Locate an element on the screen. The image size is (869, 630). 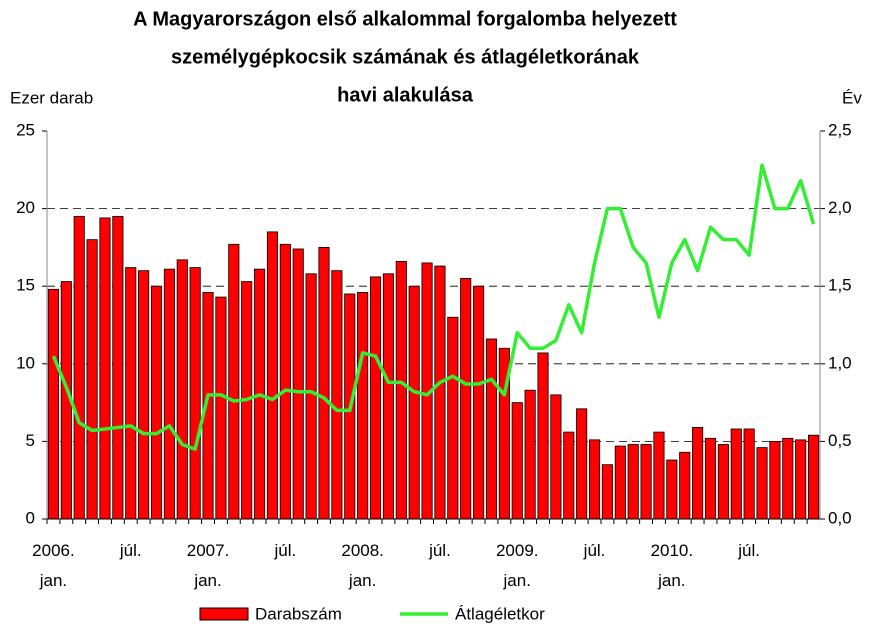
y-tick-label: 10 is located at coordinates (25, 362).